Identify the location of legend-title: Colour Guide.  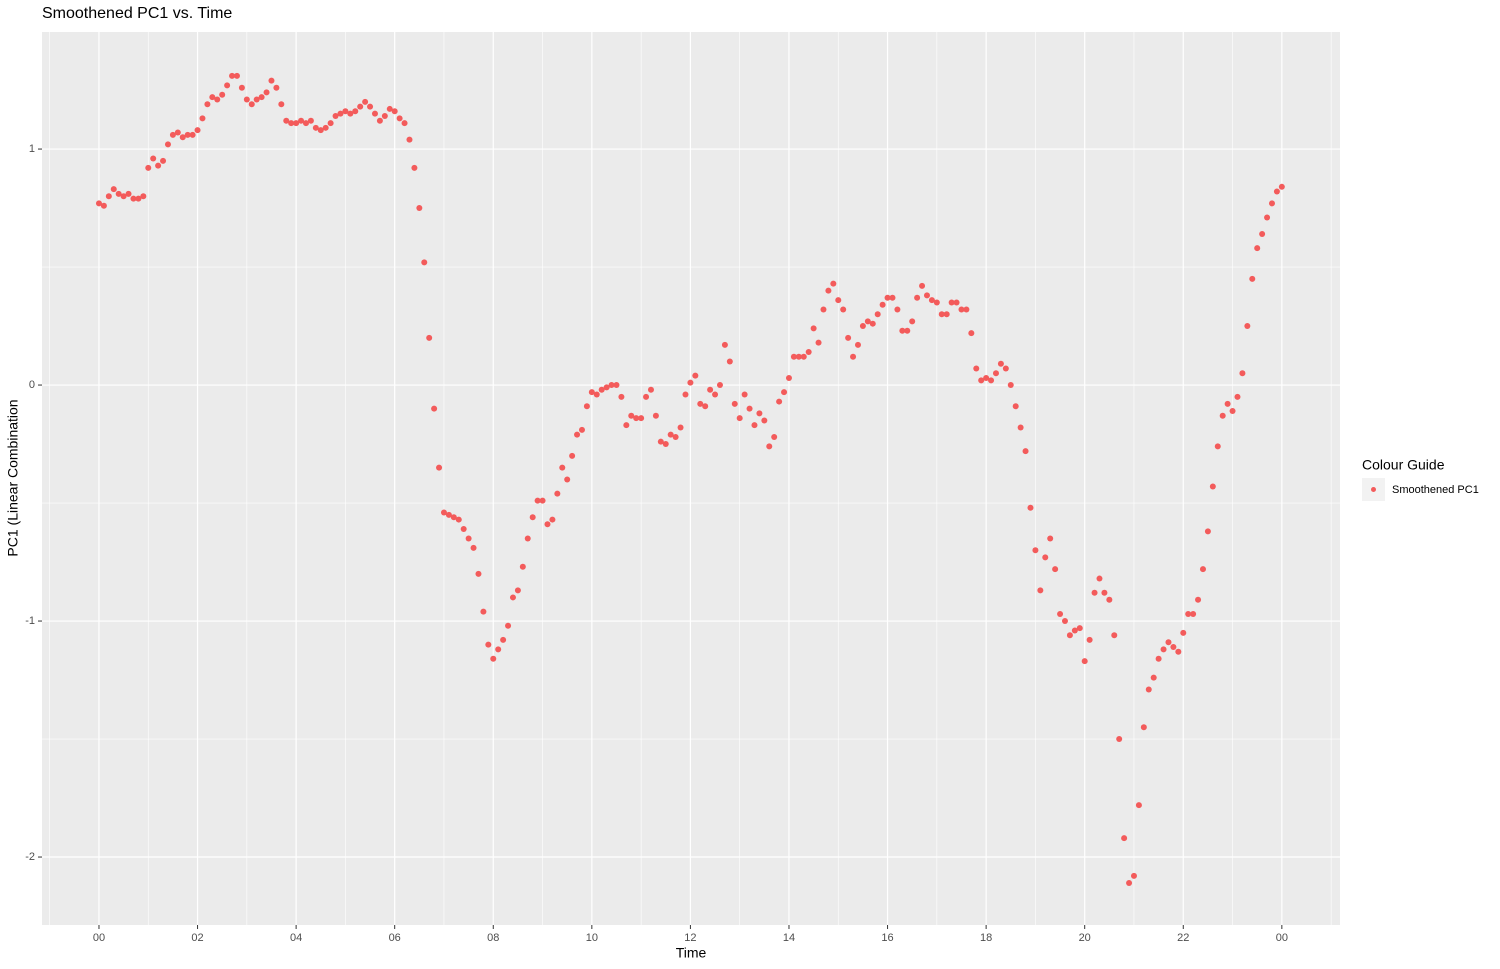
(1403, 465).